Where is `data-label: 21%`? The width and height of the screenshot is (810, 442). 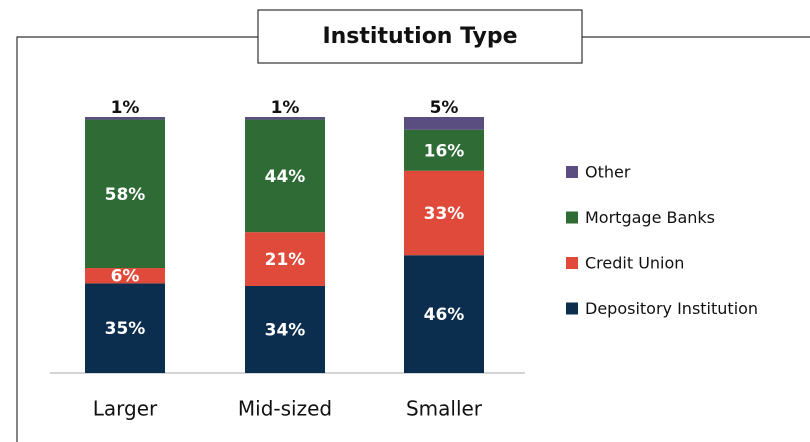 data-label: 21% is located at coordinates (285, 260).